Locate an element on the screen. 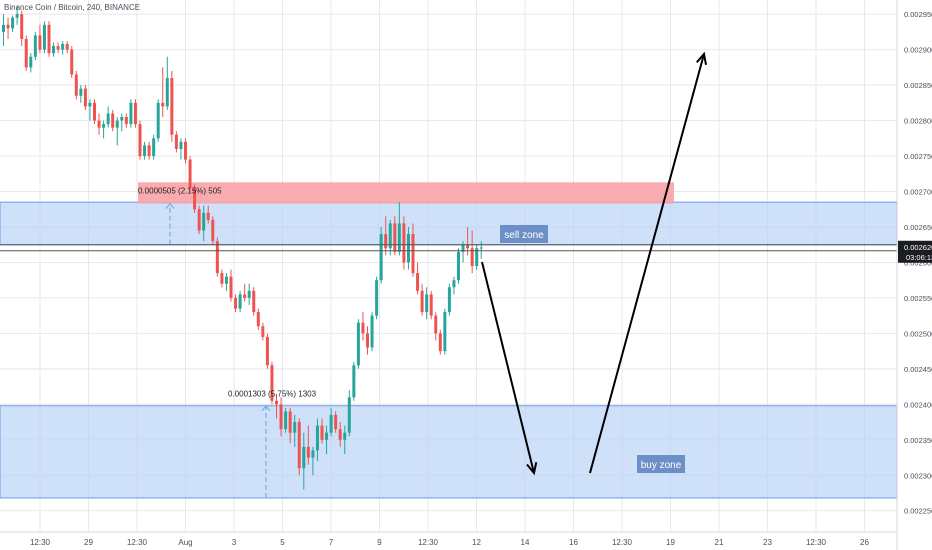 This screenshot has width=932, height=550. price-tick-label: 0.0028500 is located at coordinates (918, 85).